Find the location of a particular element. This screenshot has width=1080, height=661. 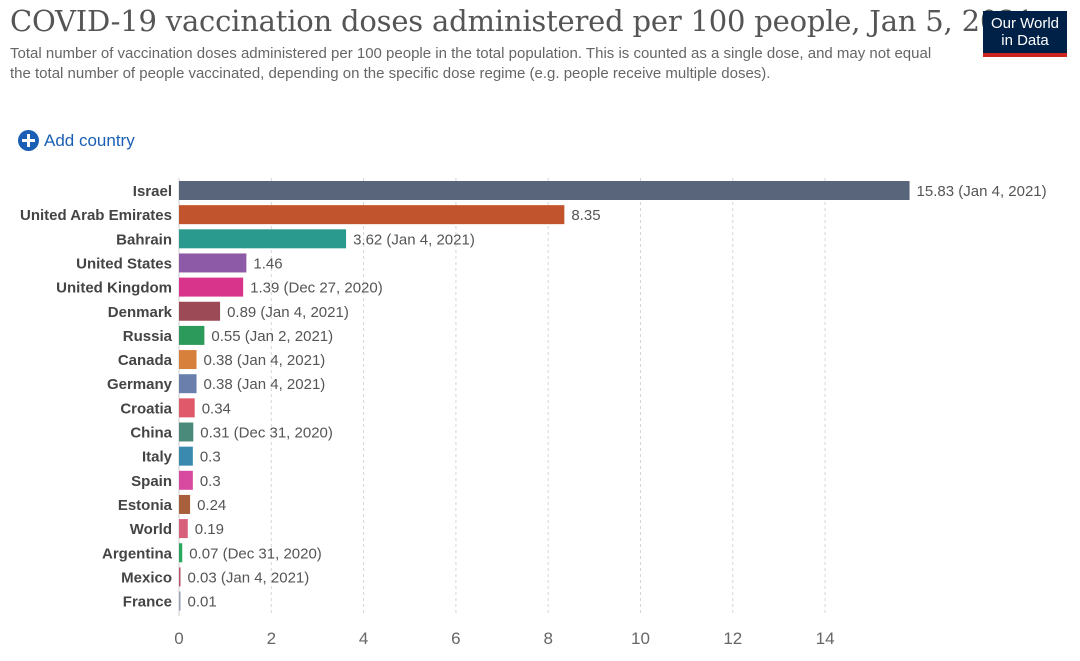

value-label: 0.19 is located at coordinates (209, 529).